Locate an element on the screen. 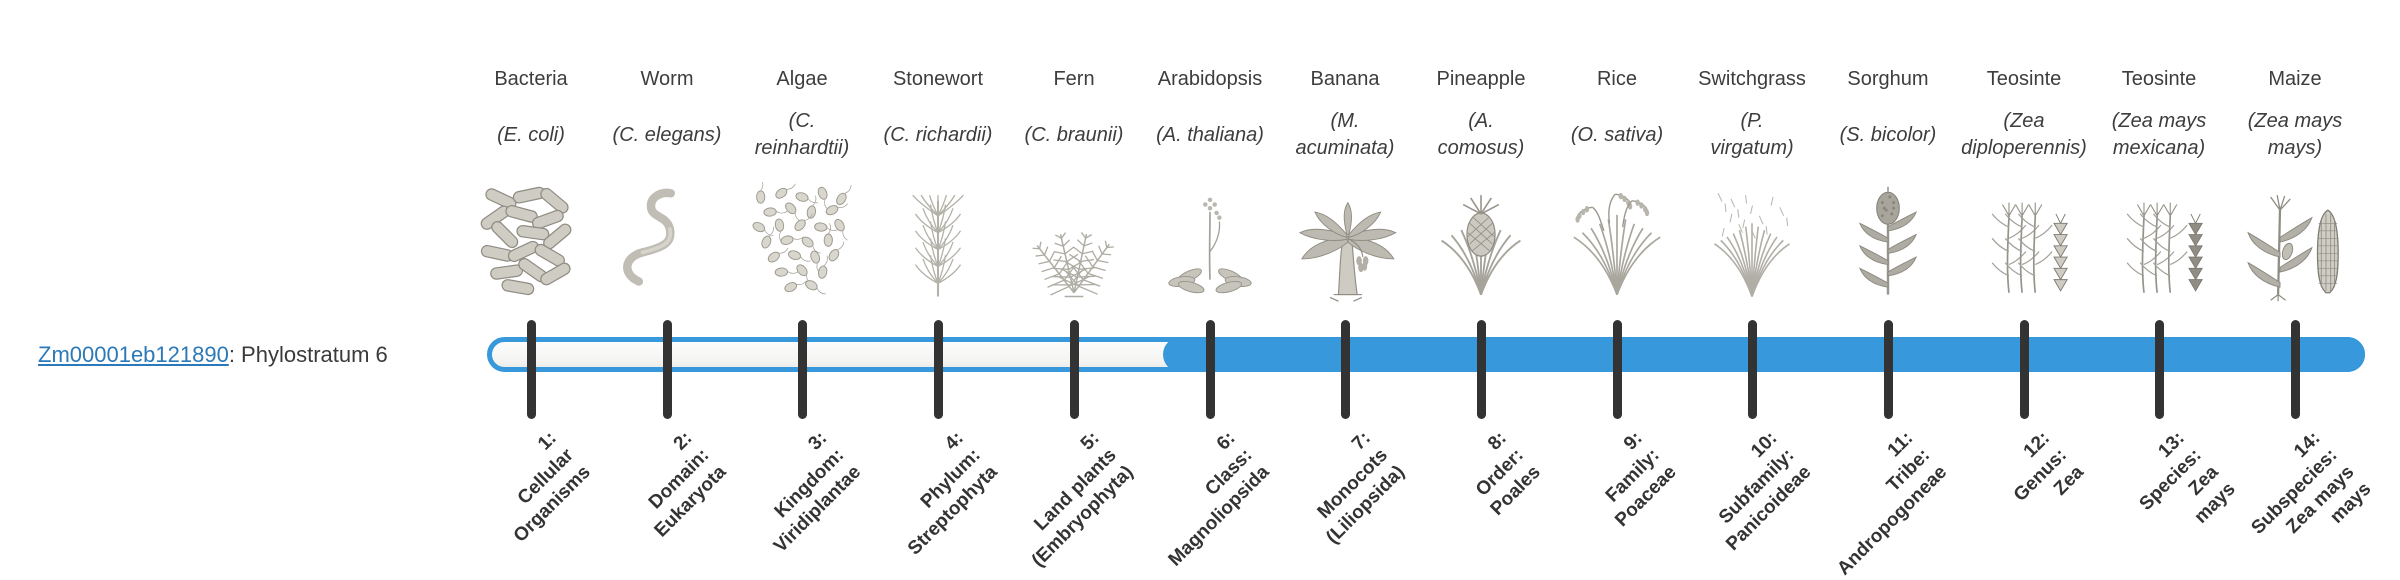  organism-name: Rice is located at coordinates (1616, 79).